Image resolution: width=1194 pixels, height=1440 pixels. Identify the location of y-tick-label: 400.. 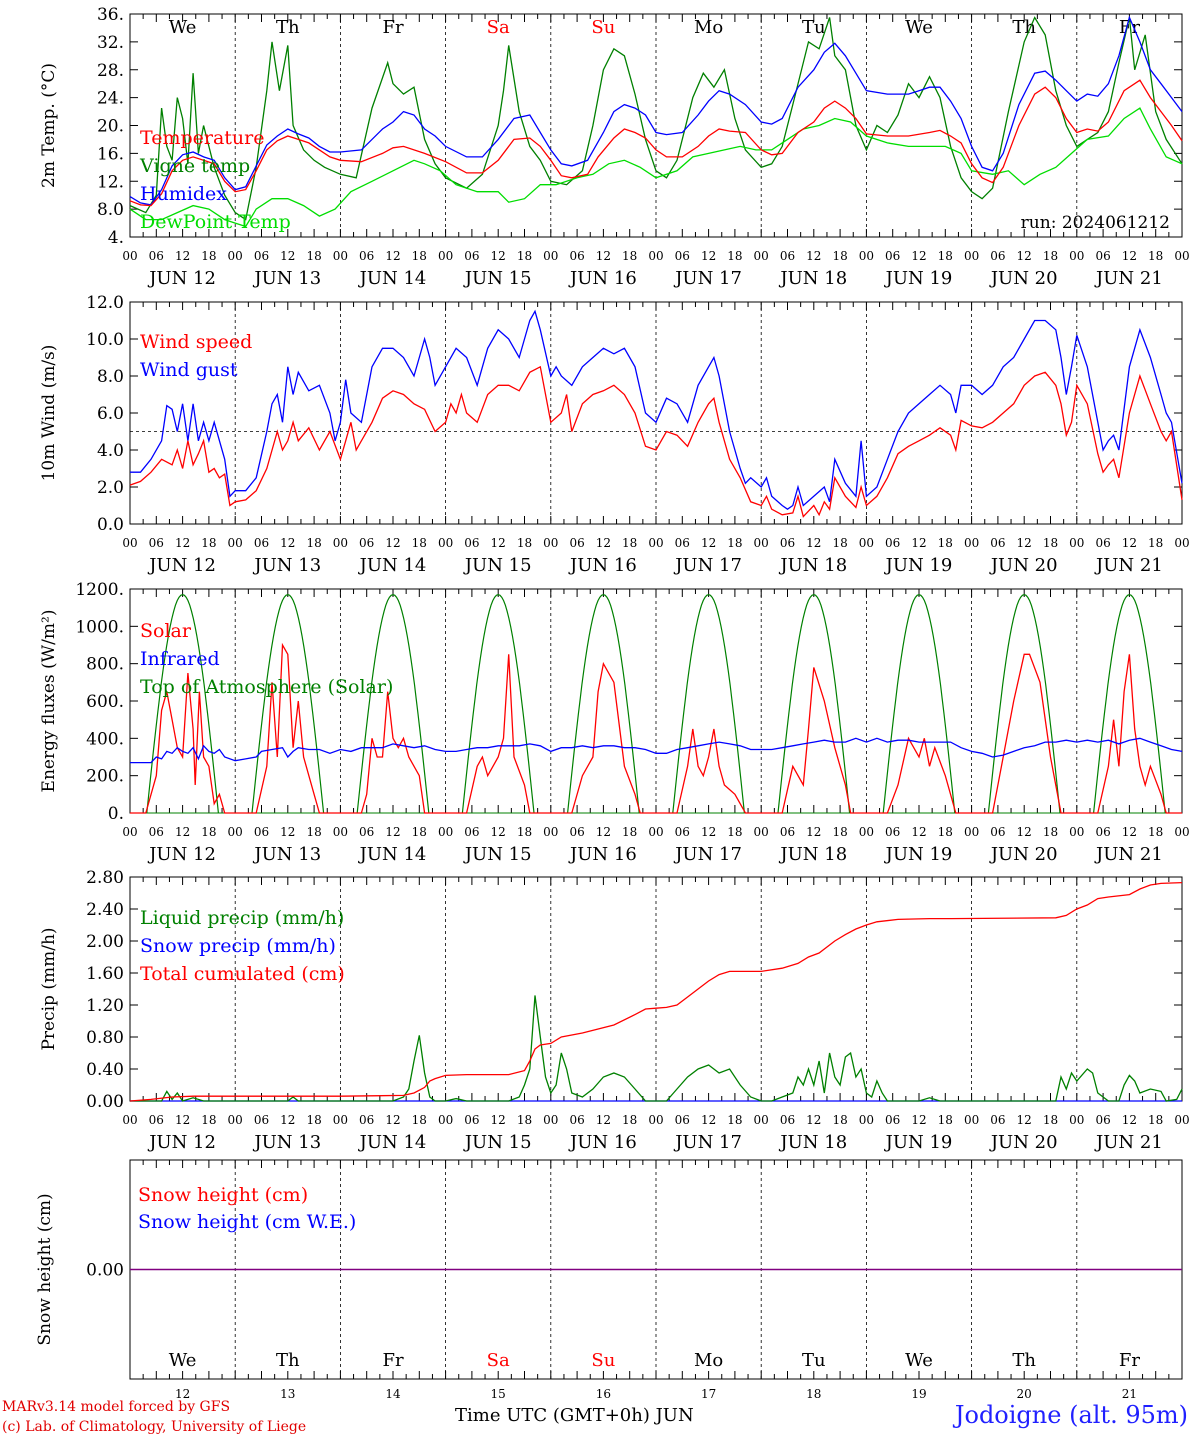
(105, 739).